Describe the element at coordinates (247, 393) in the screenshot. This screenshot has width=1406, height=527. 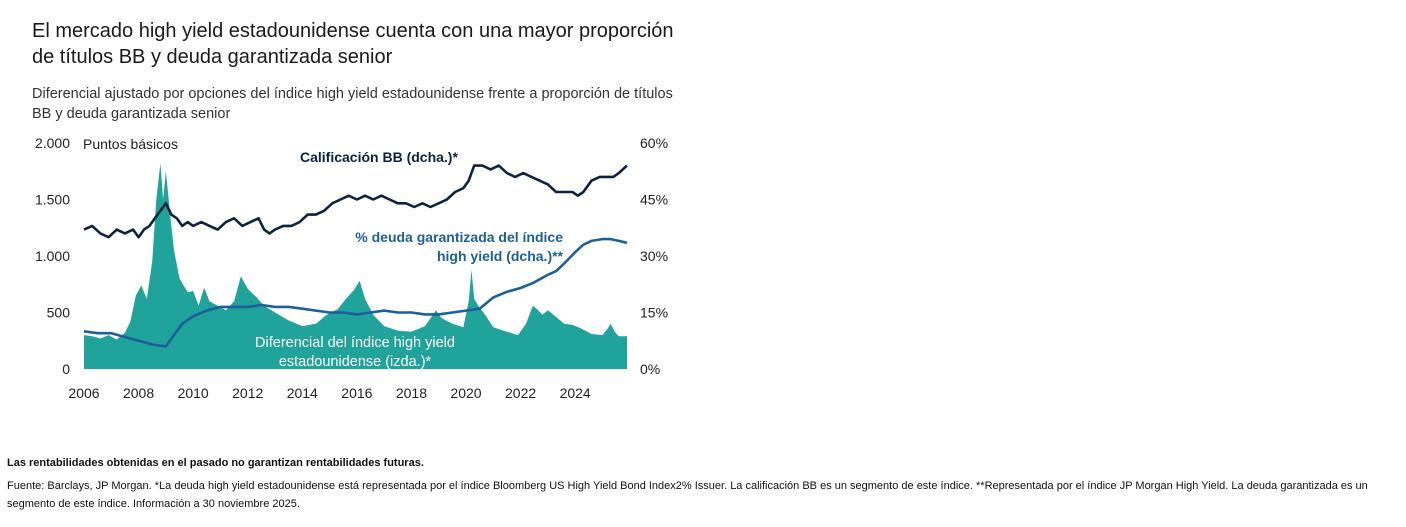
I see `x-tick-label: 2012` at that location.